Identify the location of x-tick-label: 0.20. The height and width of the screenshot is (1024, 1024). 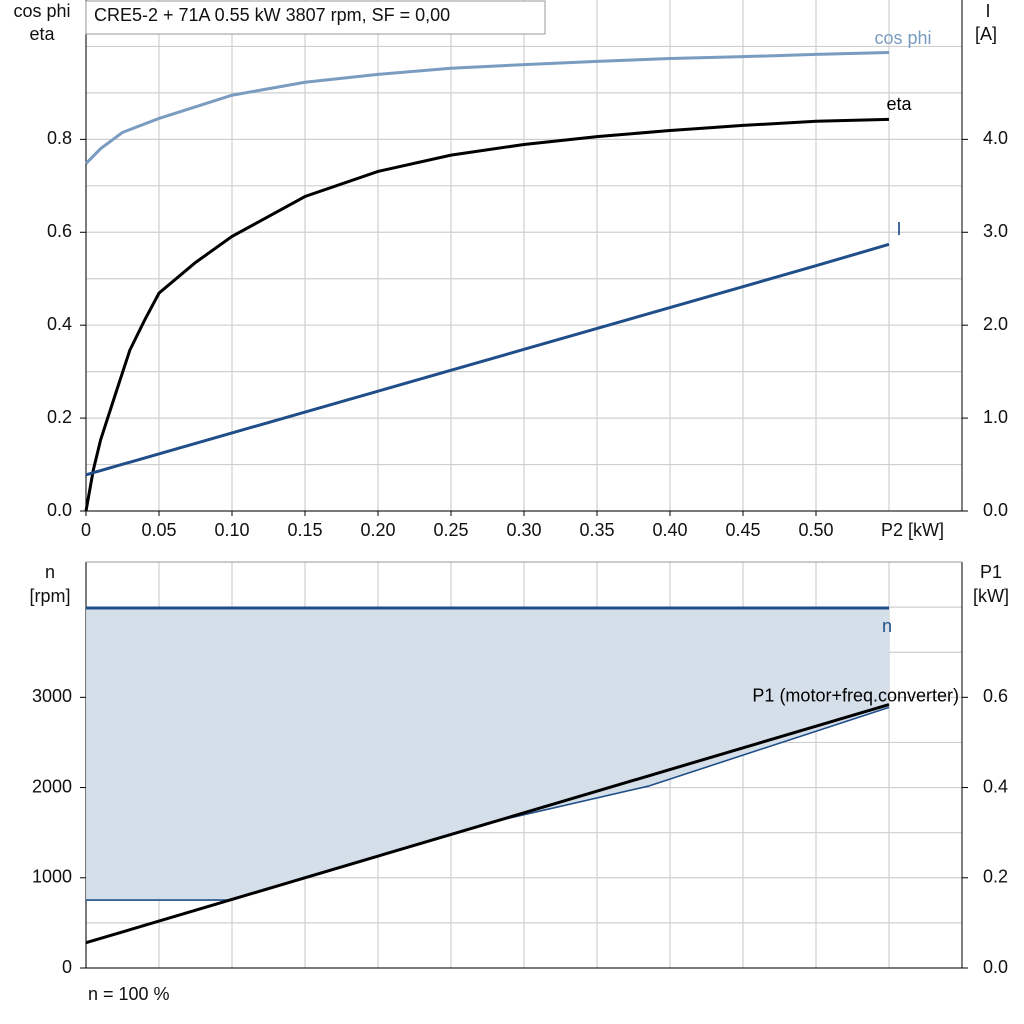
(377, 530).